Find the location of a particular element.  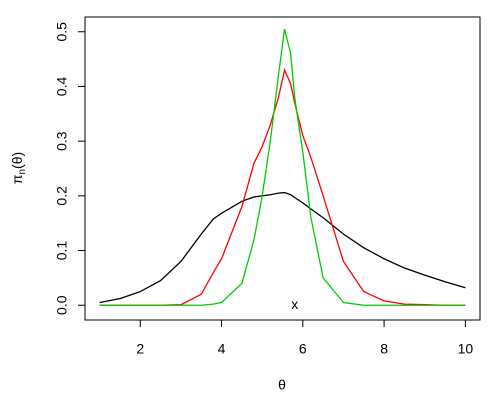

y-tick-label: 0.5 is located at coordinates (62, 32).